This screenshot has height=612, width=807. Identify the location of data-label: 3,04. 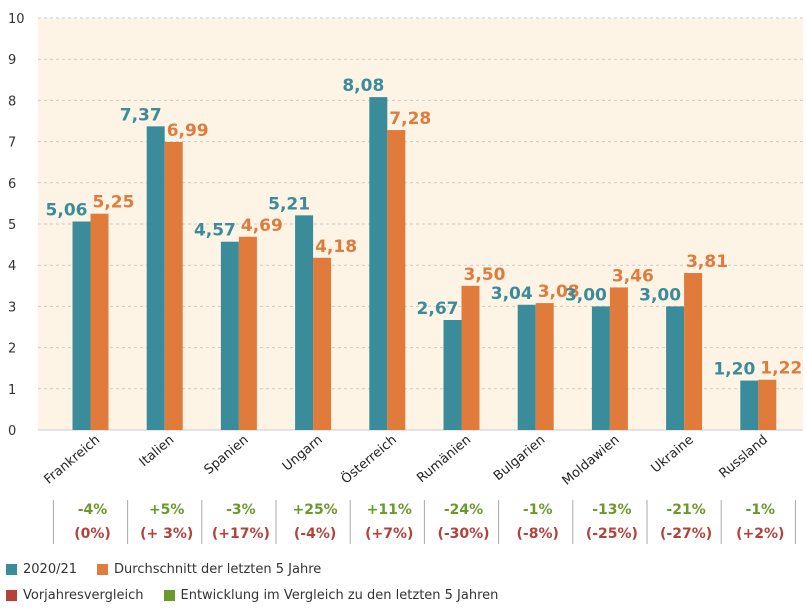
(512, 294).